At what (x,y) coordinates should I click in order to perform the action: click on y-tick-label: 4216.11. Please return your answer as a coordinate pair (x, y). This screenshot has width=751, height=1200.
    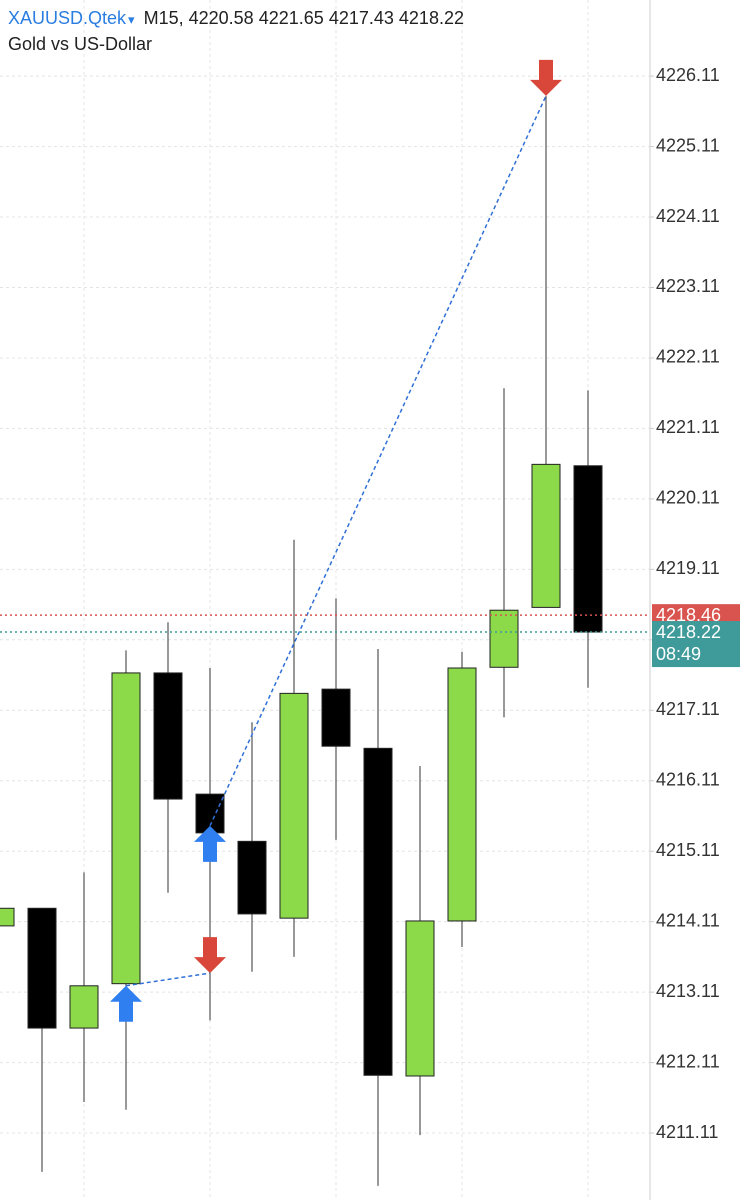
    Looking at the image, I should click on (688, 779).